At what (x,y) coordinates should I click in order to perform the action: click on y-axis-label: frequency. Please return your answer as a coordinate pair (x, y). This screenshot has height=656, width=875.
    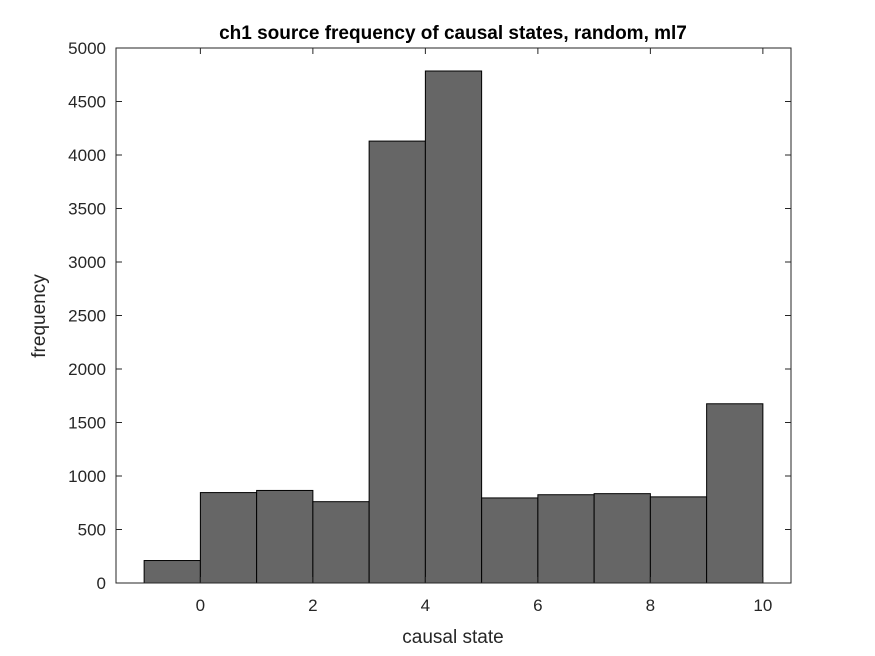
    Looking at the image, I should click on (39, 316).